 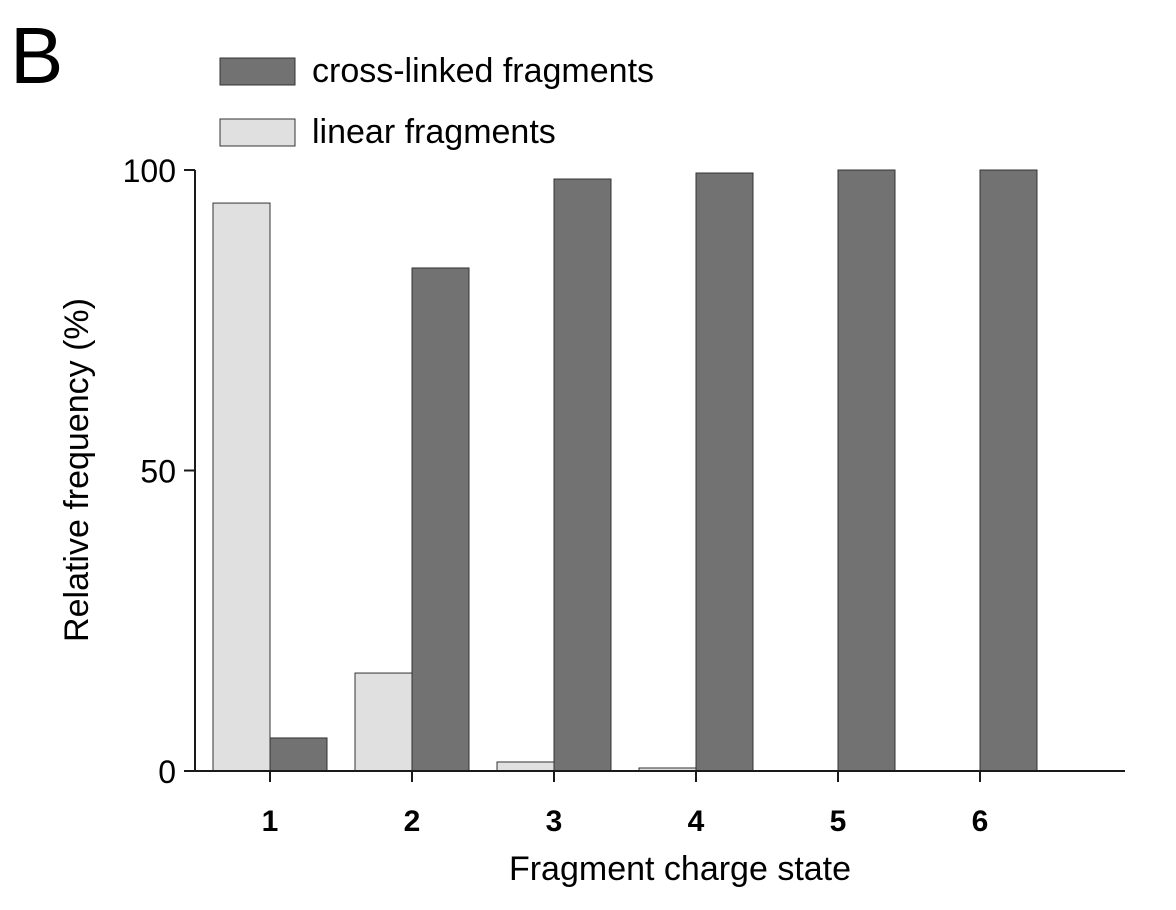 I want to click on y-tick-label-100: 100, so click(x=149, y=171).